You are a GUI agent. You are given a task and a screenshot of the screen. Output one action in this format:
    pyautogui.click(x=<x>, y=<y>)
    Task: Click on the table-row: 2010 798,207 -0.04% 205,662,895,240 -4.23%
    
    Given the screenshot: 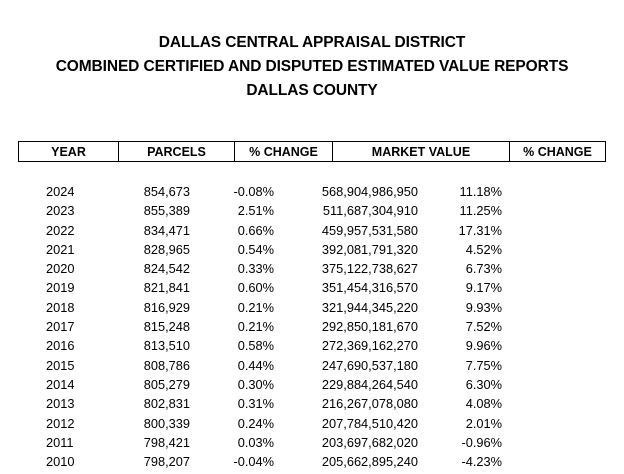 What is the action you would take?
    pyautogui.click(x=312, y=461)
    